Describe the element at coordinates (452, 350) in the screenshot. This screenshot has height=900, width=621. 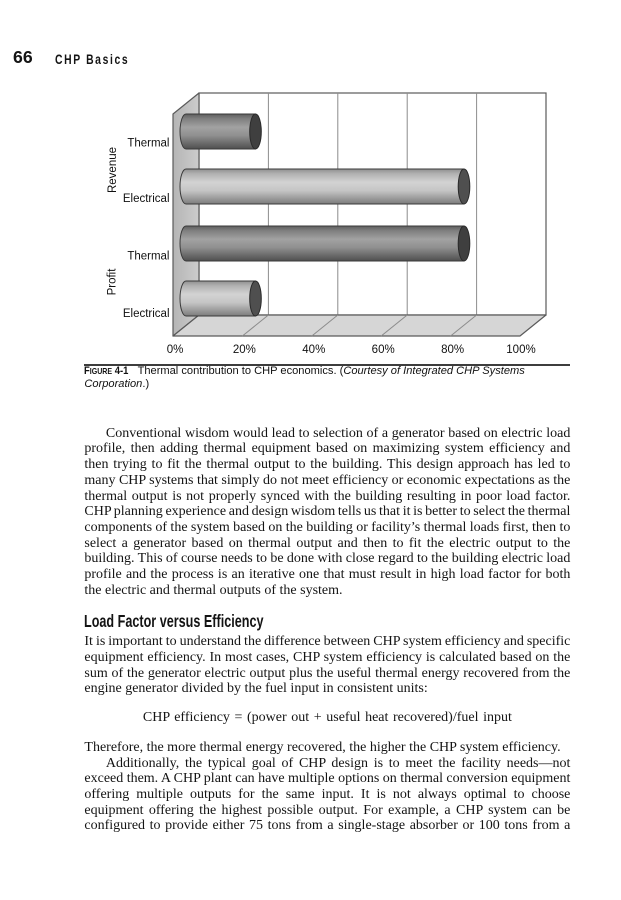
I see `svg-text: 80%` at that location.